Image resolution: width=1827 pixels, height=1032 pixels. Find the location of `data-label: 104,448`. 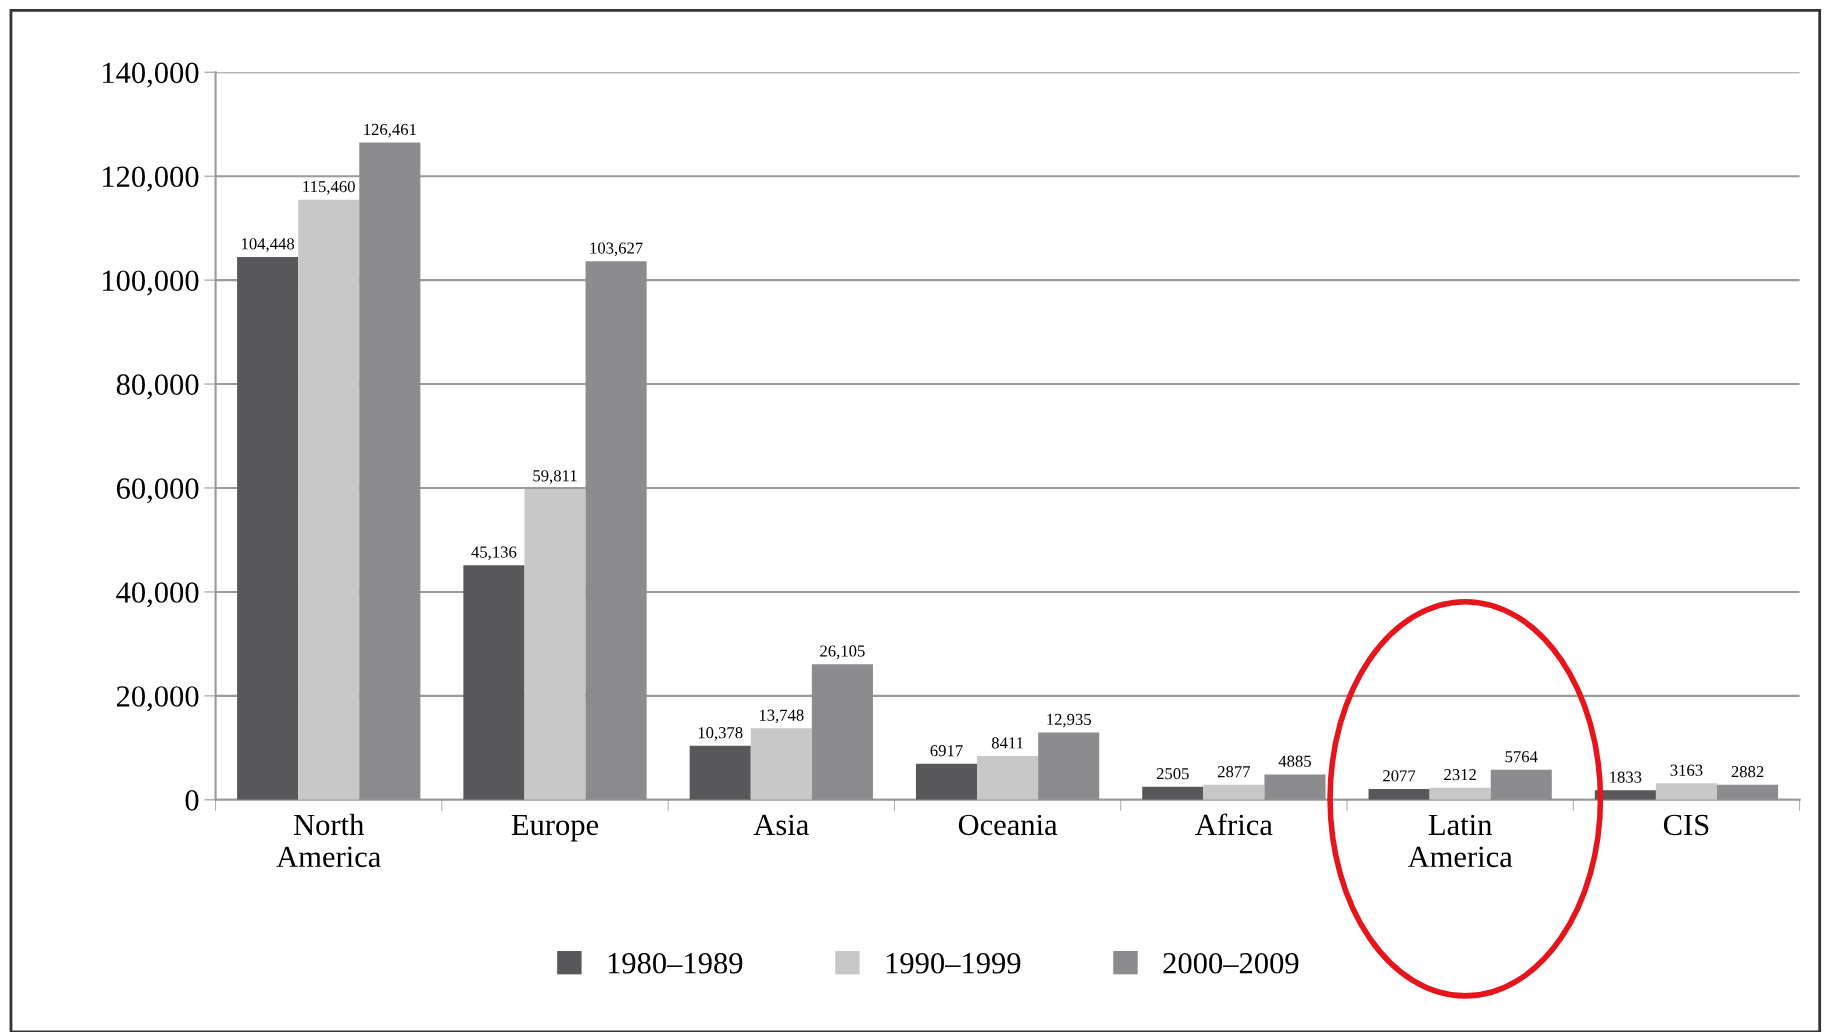

data-label: 104,448 is located at coordinates (268, 245).